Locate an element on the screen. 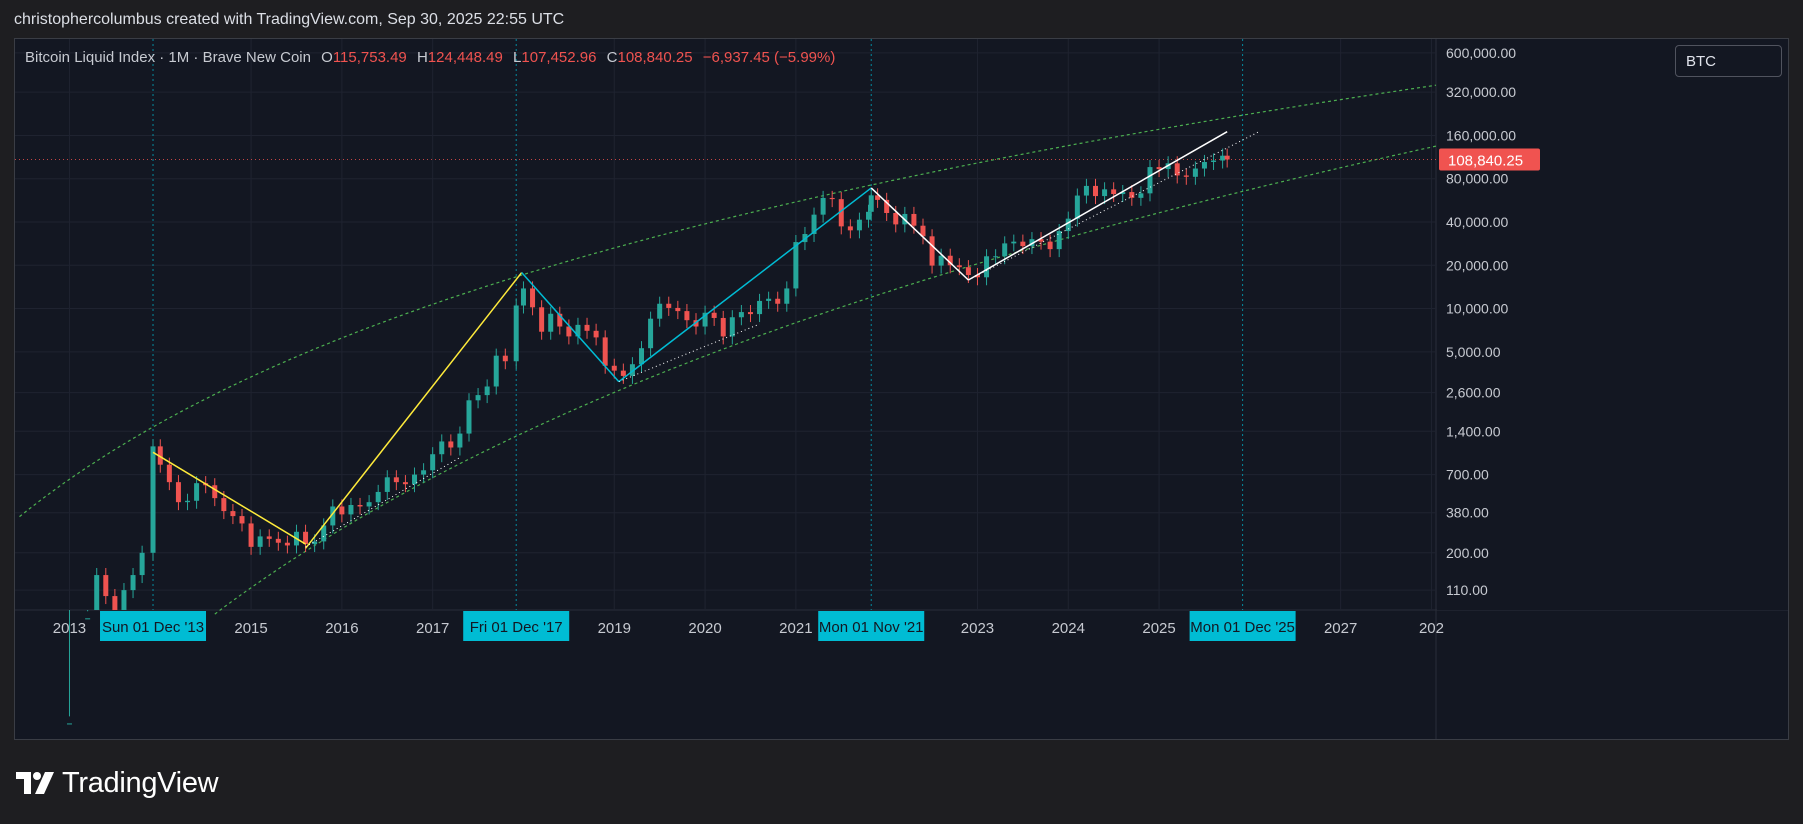 The height and width of the screenshot is (824, 1803). legend-low-label: L is located at coordinates (517, 57).